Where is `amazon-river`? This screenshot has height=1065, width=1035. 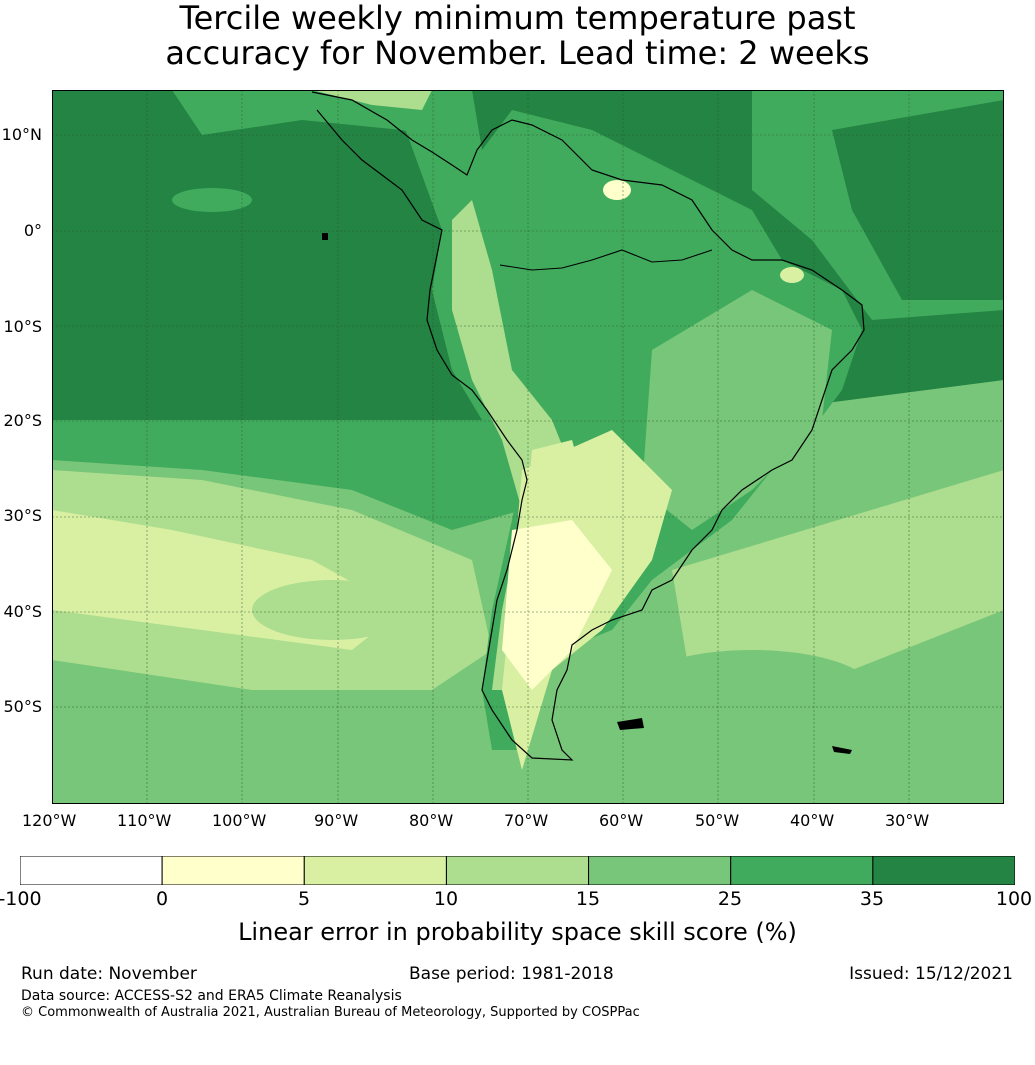
amazon-river is located at coordinates (606, 260).